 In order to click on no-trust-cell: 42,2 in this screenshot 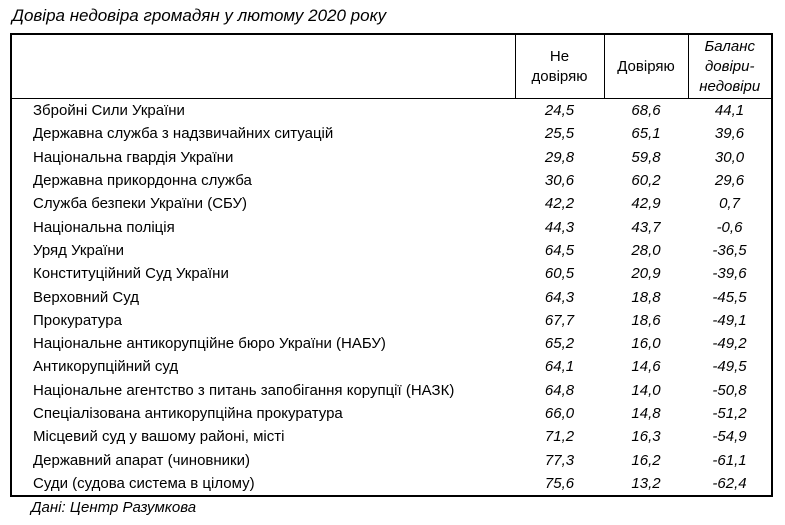, I will do `click(559, 204)`.